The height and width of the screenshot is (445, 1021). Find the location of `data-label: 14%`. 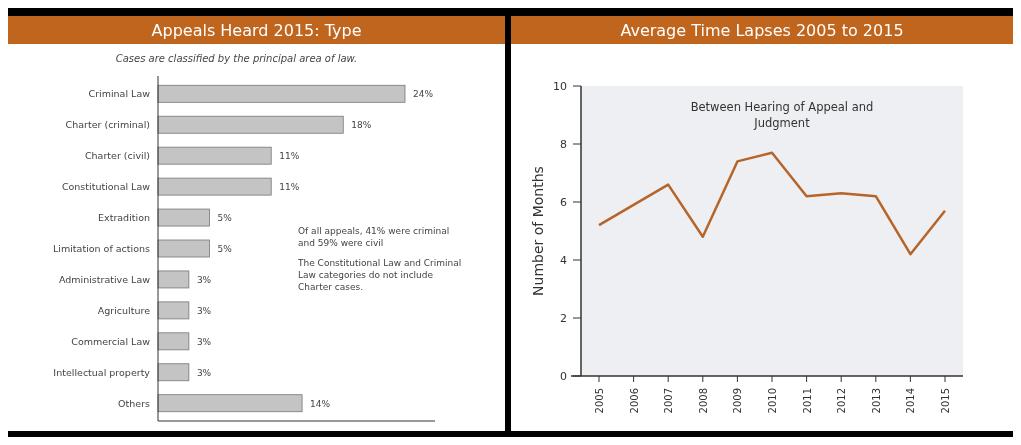

data-label: 14% is located at coordinates (320, 403).